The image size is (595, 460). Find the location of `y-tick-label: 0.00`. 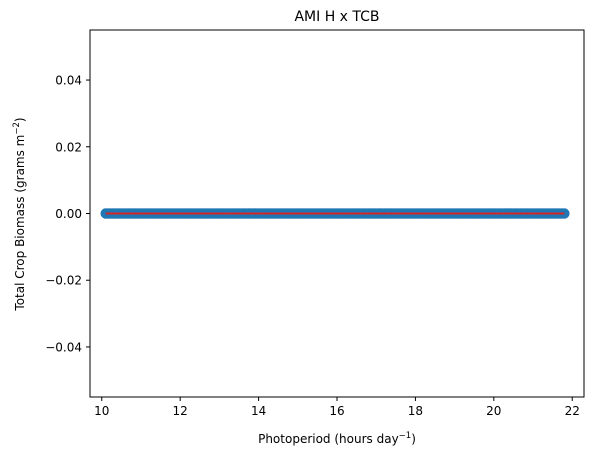

y-tick-label: 0.00 is located at coordinates (68, 214).